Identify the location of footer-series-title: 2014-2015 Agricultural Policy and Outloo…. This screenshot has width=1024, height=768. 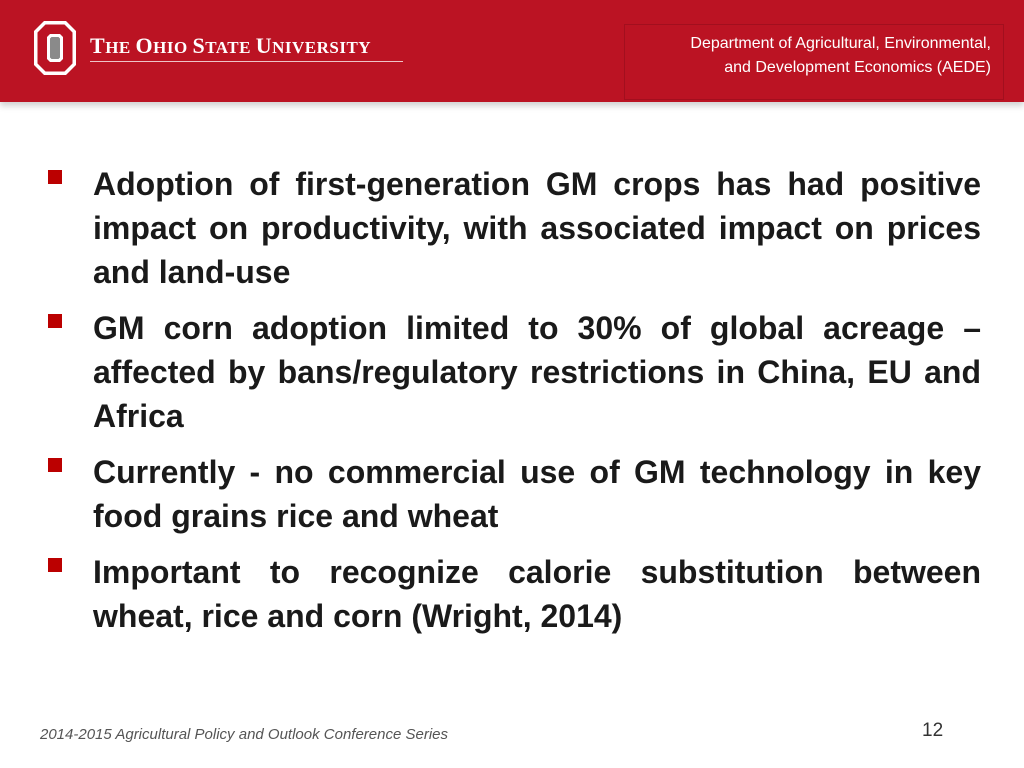
(244, 734).